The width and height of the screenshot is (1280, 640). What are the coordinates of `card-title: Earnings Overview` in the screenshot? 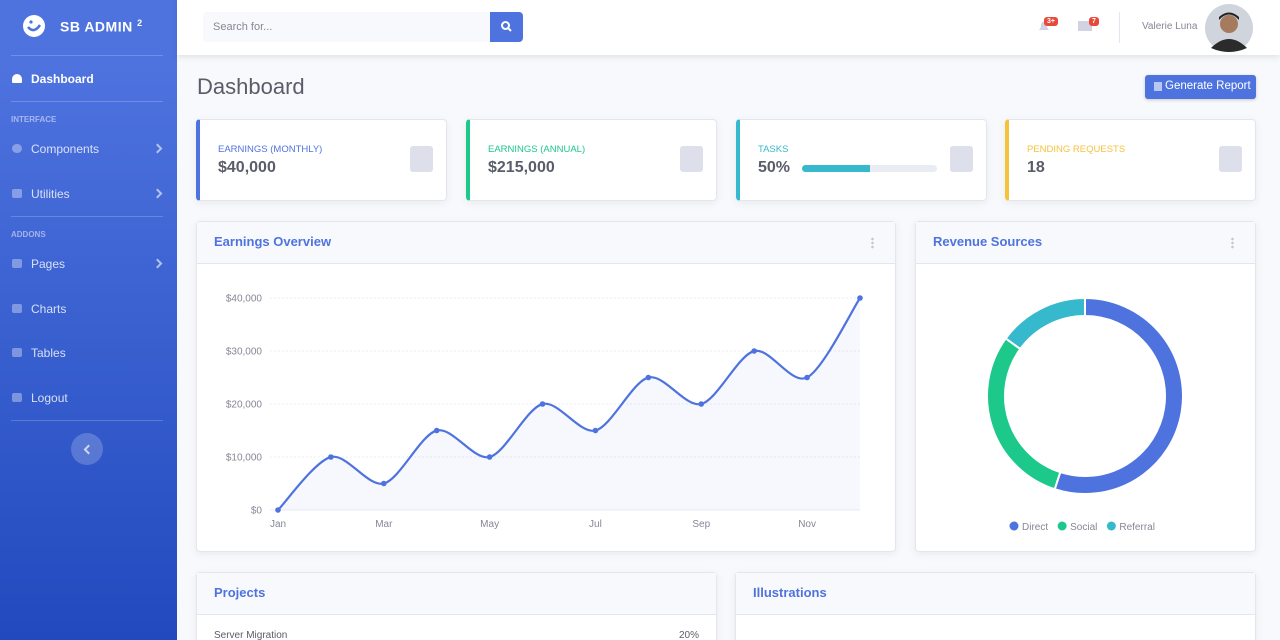 It's located at (273, 241).